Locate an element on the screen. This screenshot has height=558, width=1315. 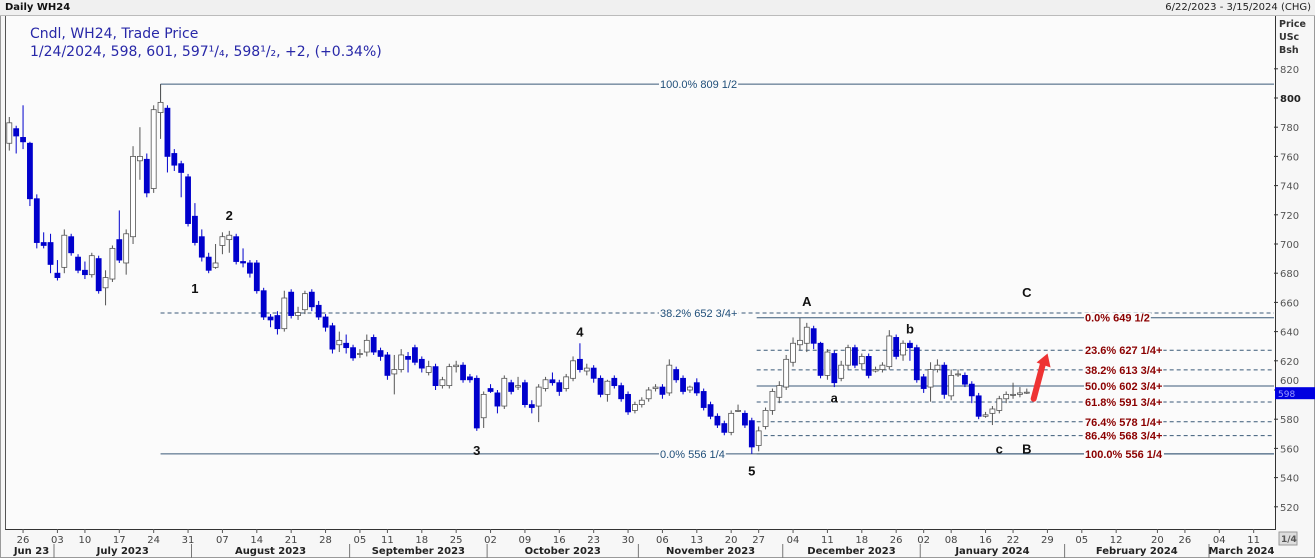
up-arrow-shaft is located at coordinates (1038, 380).